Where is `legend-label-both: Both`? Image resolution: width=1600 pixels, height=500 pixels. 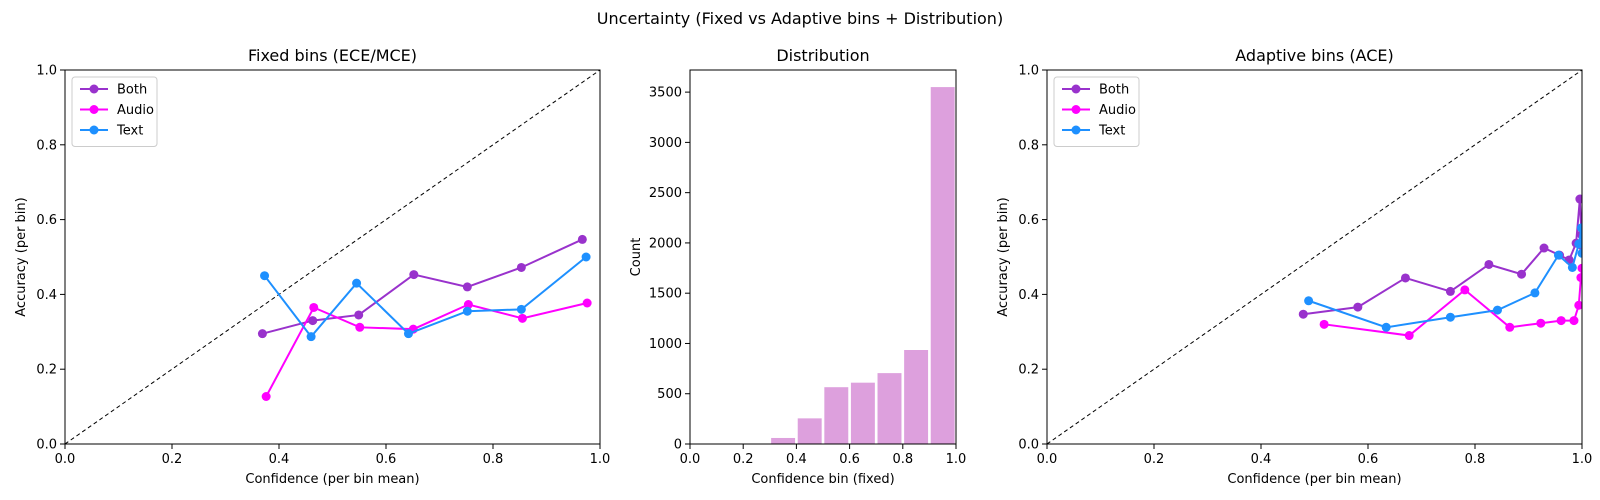
legend-label-both: Both is located at coordinates (132, 90).